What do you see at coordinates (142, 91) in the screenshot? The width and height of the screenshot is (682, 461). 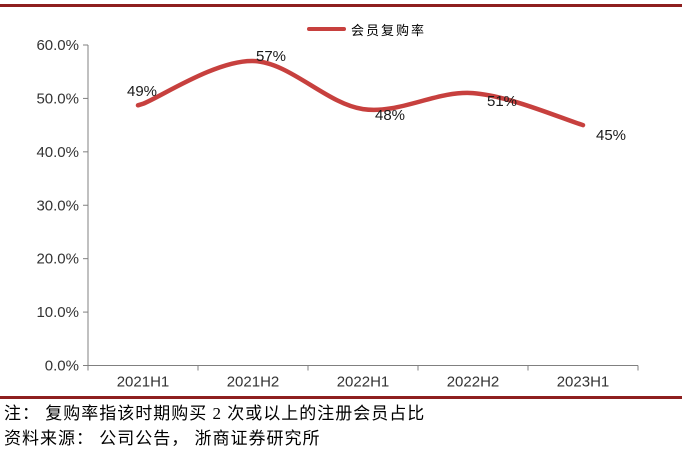 I see `data-label: 49%` at bounding box center [142, 91].